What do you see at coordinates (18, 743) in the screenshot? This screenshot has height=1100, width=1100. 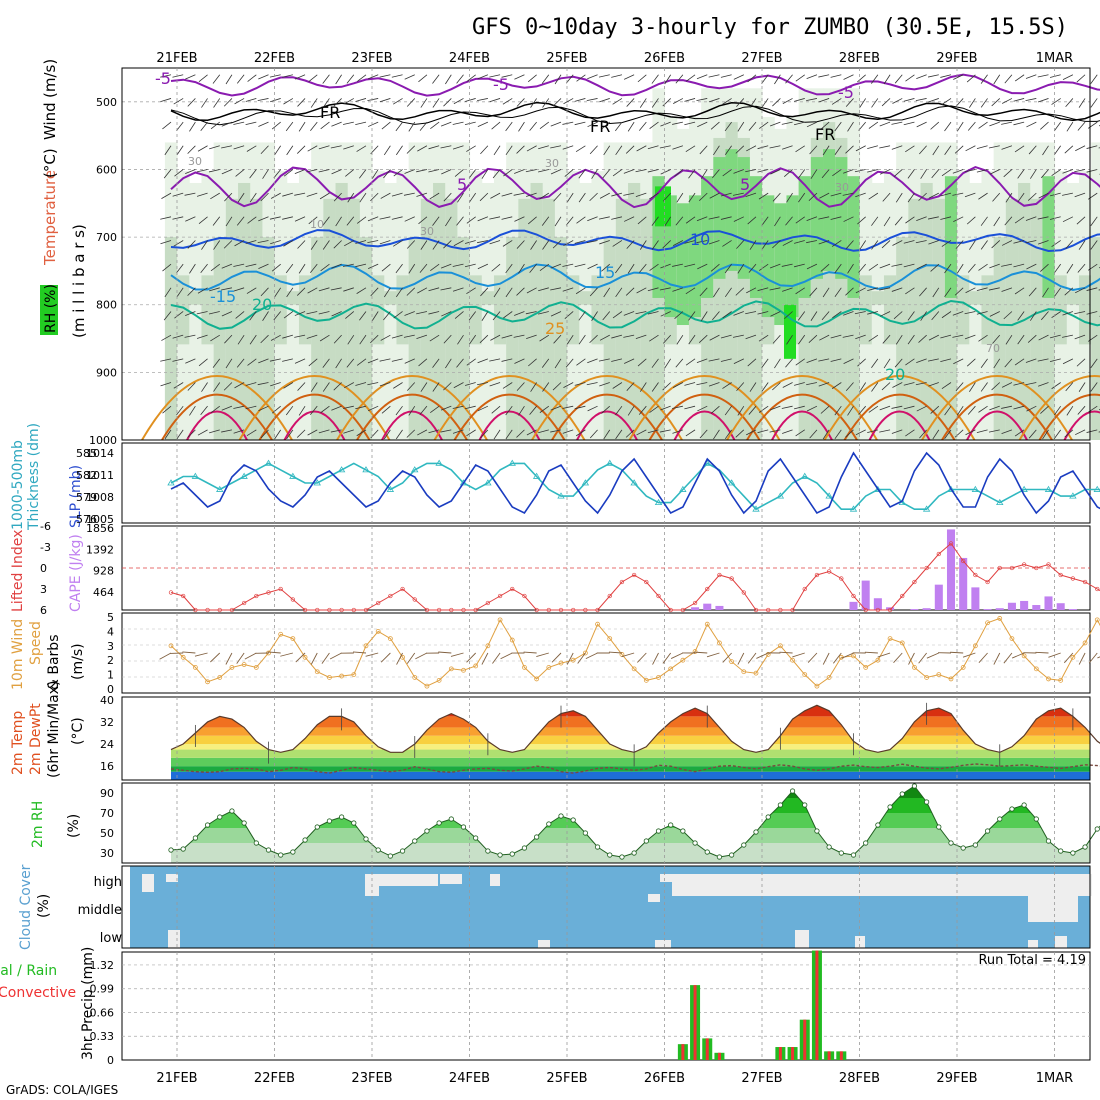 I see `temp-label-1: 2m Temp` at bounding box center [18, 743].